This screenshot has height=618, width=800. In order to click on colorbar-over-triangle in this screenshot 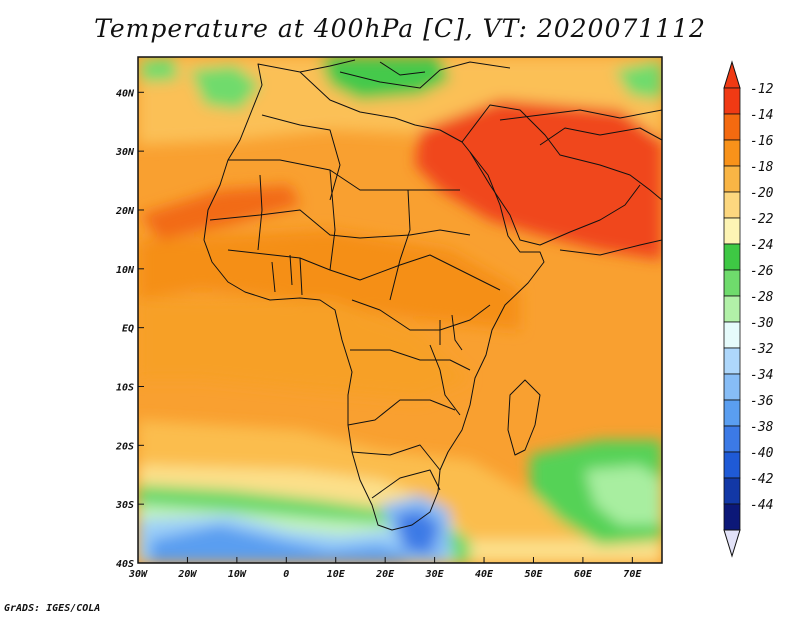, I will do `click(732, 74)`.